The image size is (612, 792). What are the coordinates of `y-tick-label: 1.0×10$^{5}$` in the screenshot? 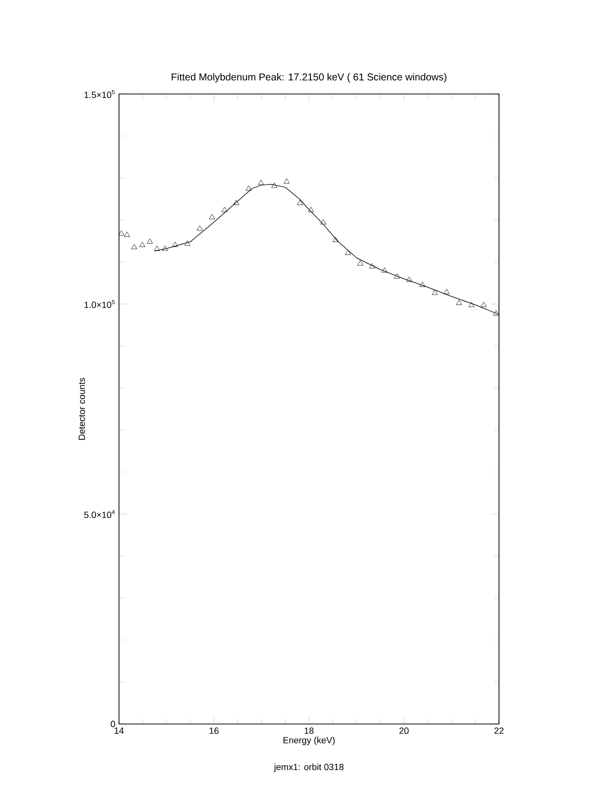 It's located at (99, 304).